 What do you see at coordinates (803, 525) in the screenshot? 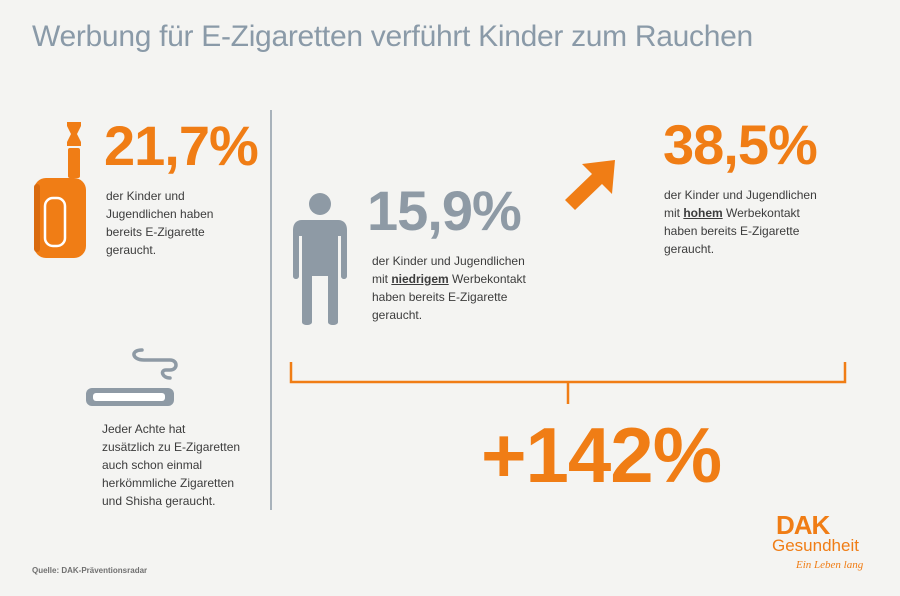
I see `dak-logo-mark: DAK` at bounding box center [803, 525].